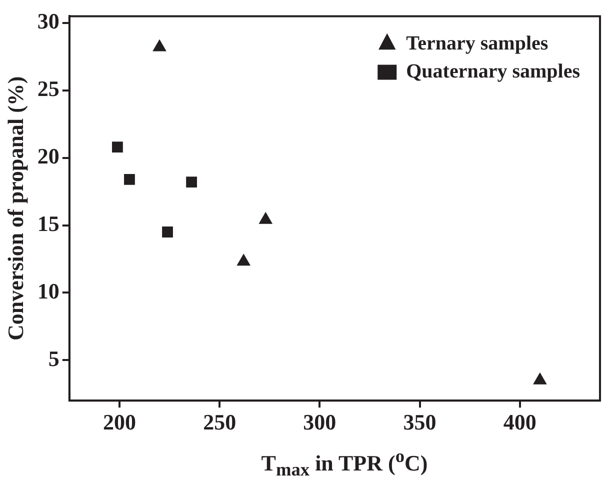 The width and height of the screenshot is (608, 485). What do you see at coordinates (519, 421) in the screenshot?
I see `x-tick-label: 400` at bounding box center [519, 421].